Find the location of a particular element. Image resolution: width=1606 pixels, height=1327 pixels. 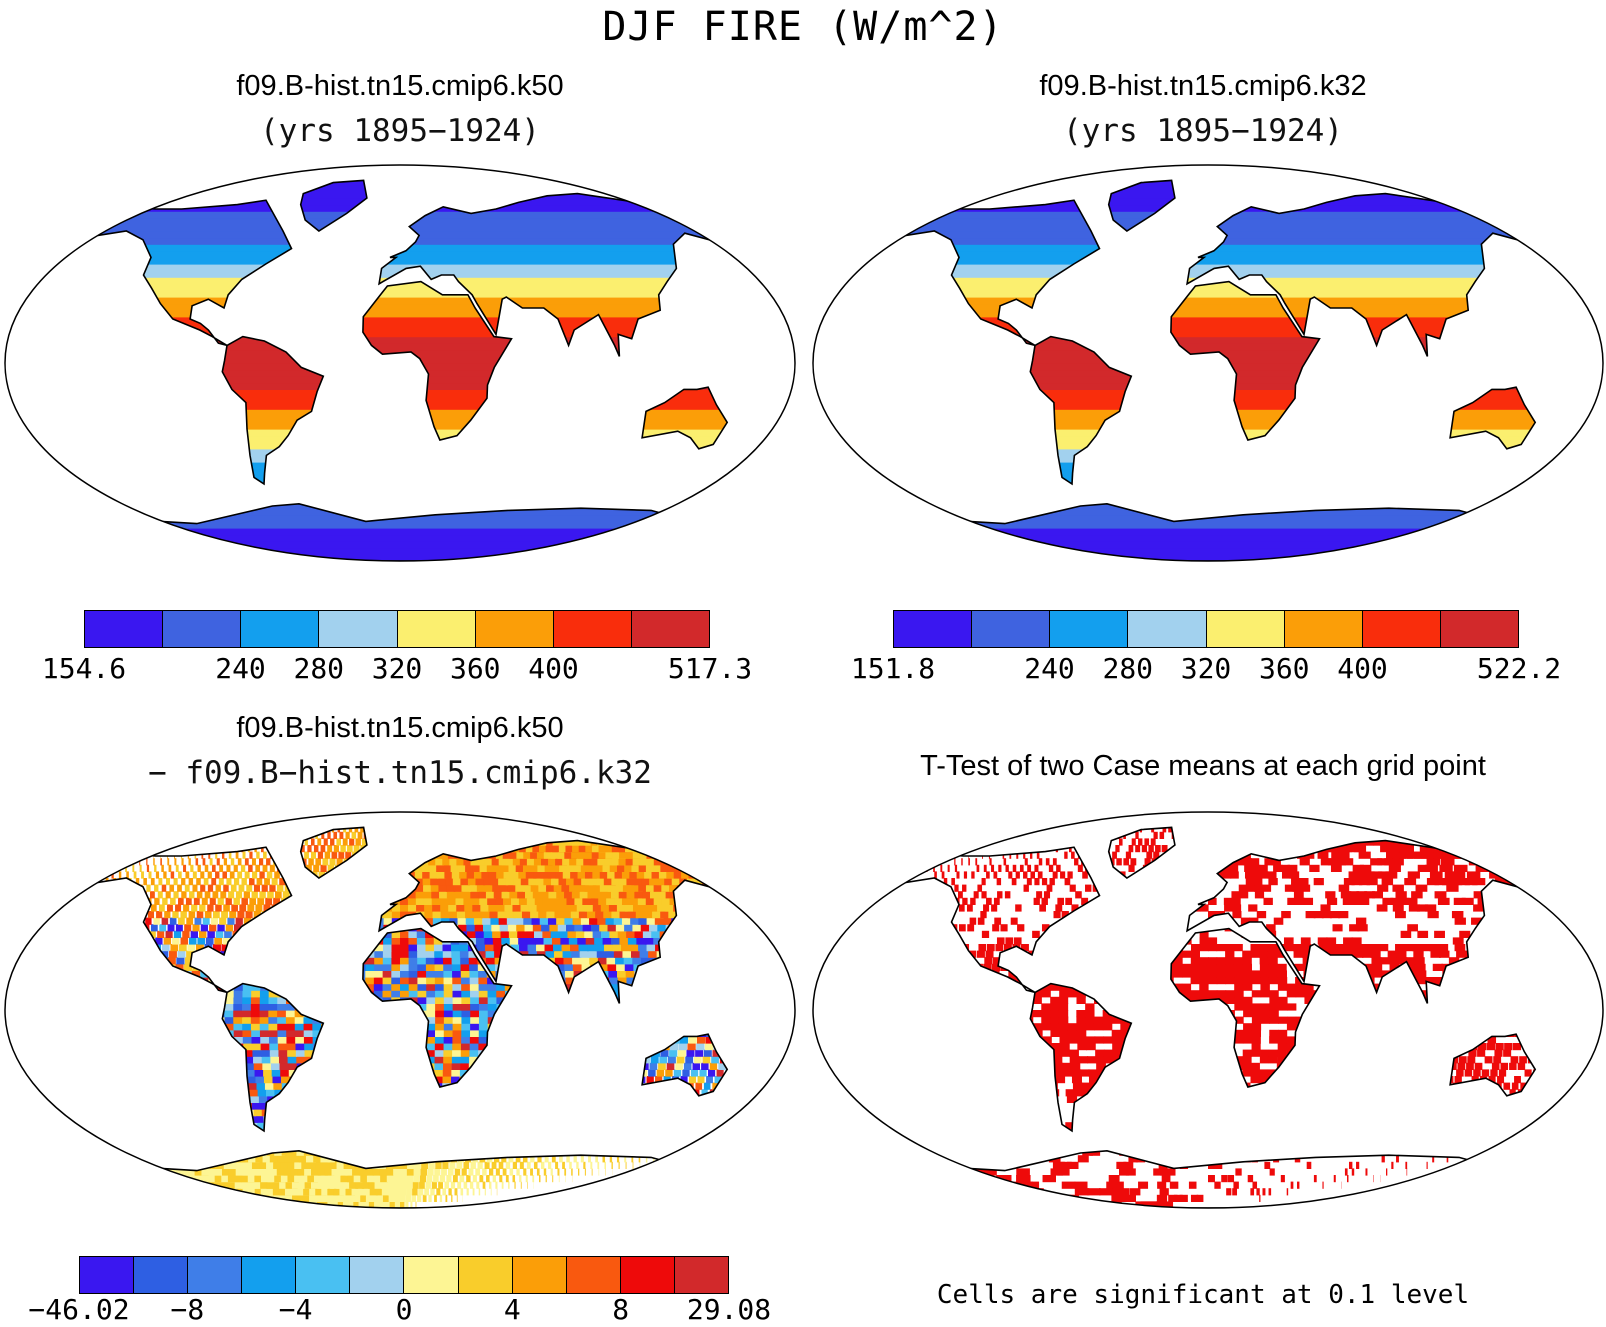

map-panel-k50-mean is located at coordinates (400, 363).